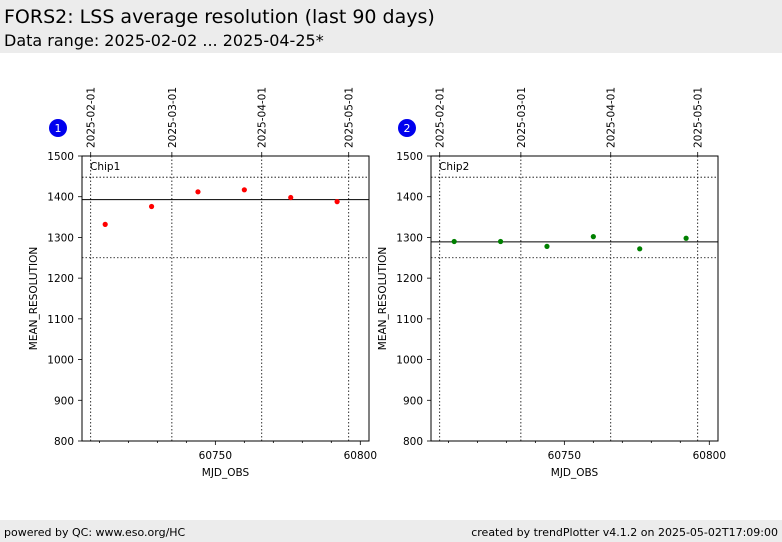 The height and width of the screenshot is (542, 782). Describe the element at coordinates (60, 320) in the screenshot. I see `chip1-y-tick-label: 1100` at that location.